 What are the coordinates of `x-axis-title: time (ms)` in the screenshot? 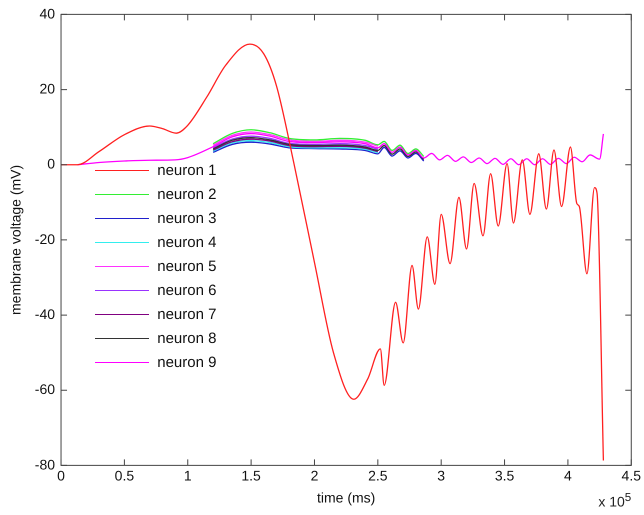 It's located at (346, 497).